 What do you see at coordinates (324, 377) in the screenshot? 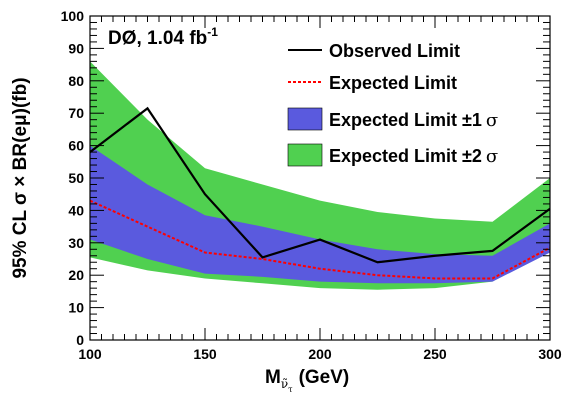
I see `x-axis-title-unit: (GeV)` at bounding box center [324, 377].